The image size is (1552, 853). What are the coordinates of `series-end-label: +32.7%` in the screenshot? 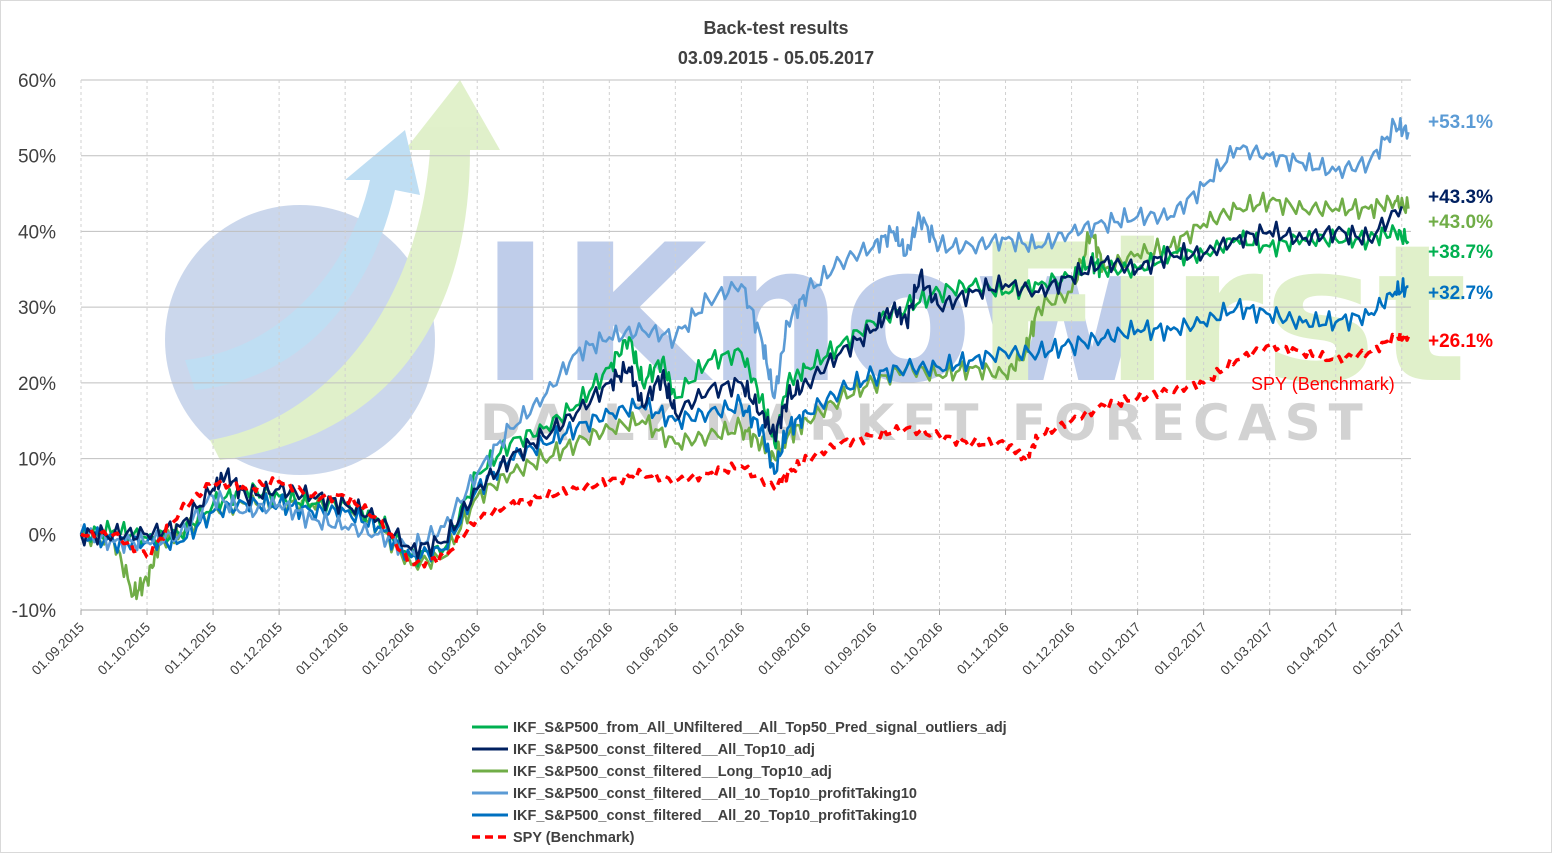 It's located at (1460, 293).